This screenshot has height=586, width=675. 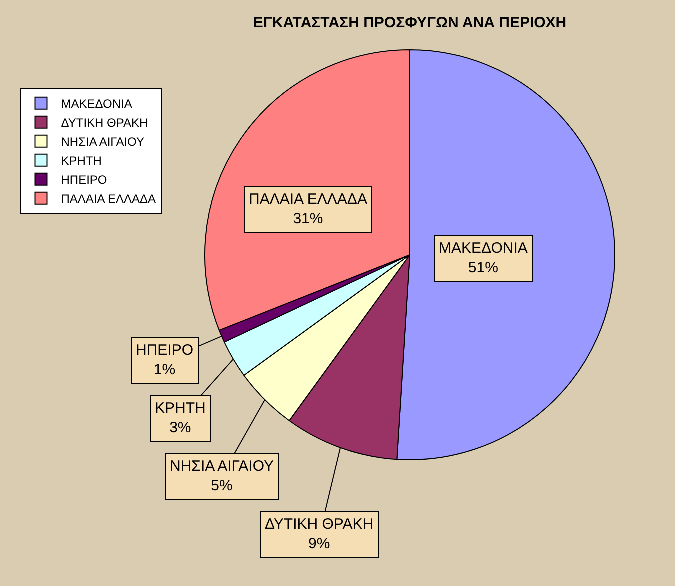 I want to click on chart-title: ΕΓΚΑΤΑΣΤΑΣΗ ΠΡΟΣΦΥΓΩΝ ΑΝΑ ΠΕΡΙΟΧΗ, so click(x=410, y=23).